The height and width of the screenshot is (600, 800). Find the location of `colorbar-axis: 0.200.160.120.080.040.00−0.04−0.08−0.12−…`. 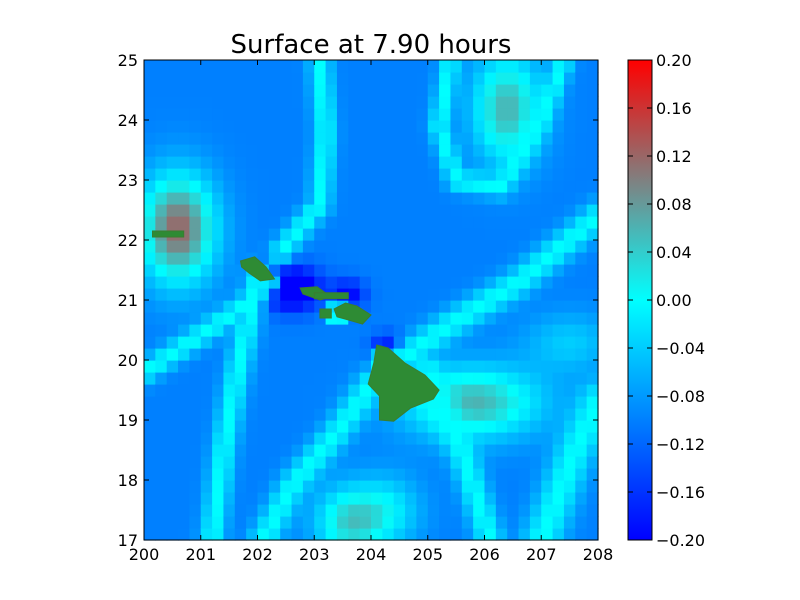

colorbar-axis: 0.200.160.120.080.040.00−0.04−0.08−0.12−… is located at coordinates (666, 300).